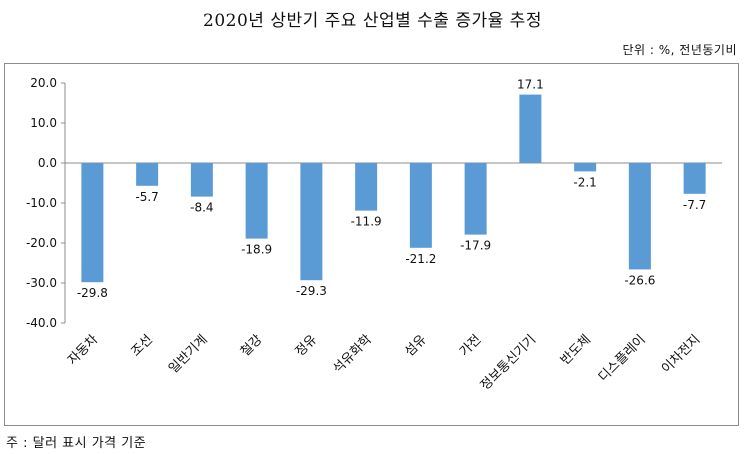 The height and width of the screenshot is (454, 745). I want to click on footnote: 주 : 달러 표시 가격 기준, so click(76, 443).